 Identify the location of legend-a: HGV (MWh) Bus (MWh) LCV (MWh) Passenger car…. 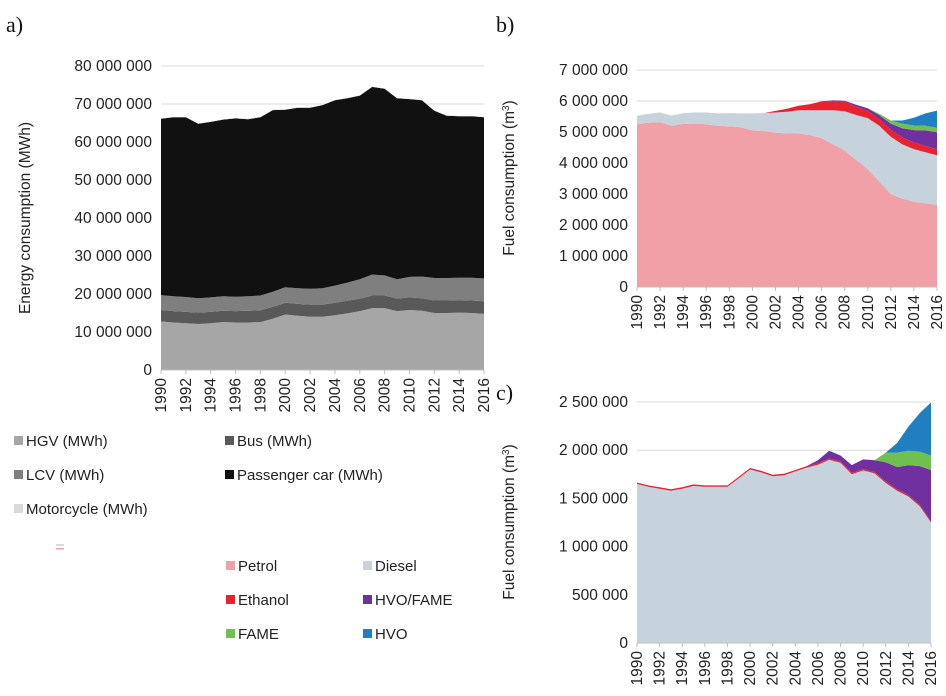
(198, 491).